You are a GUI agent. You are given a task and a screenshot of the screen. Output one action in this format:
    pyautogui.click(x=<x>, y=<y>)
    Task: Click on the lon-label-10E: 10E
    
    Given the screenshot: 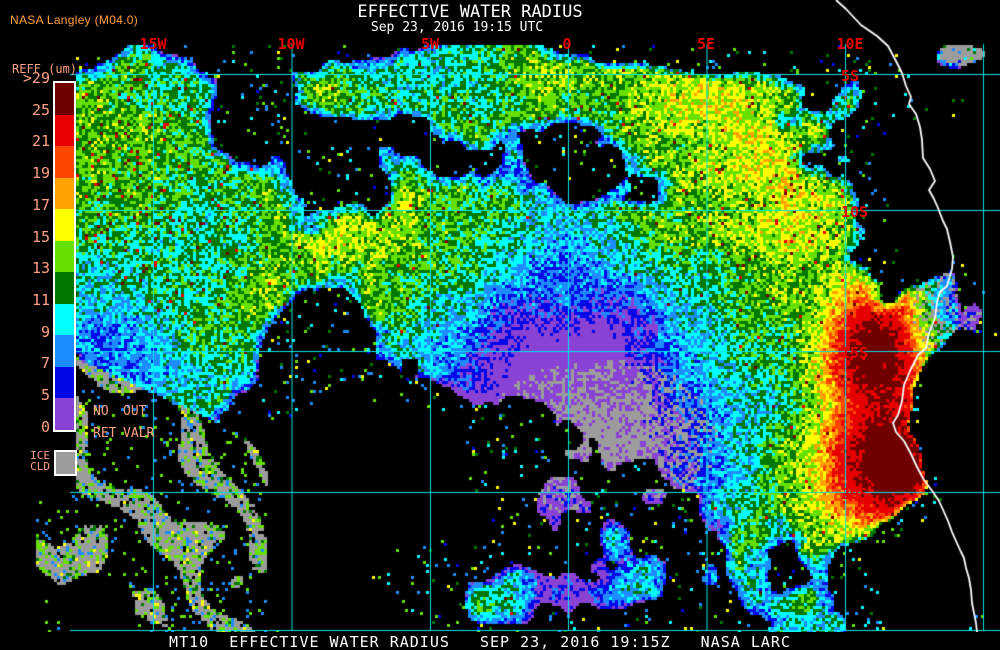 What is the action you would take?
    pyautogui.click(x=850, y=44)
    